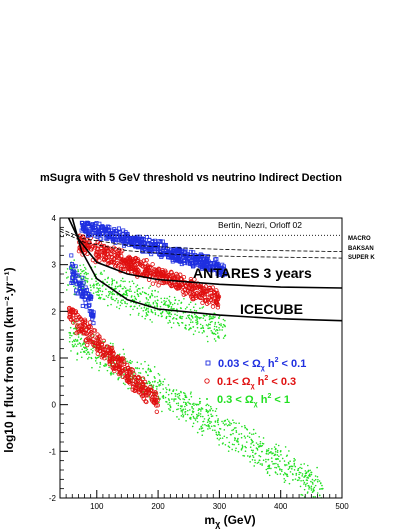  What do you see at coordinates (54, 405) in the screenshot?
I see `y-tick-label-2: 0` at bounding box center [54, 405].